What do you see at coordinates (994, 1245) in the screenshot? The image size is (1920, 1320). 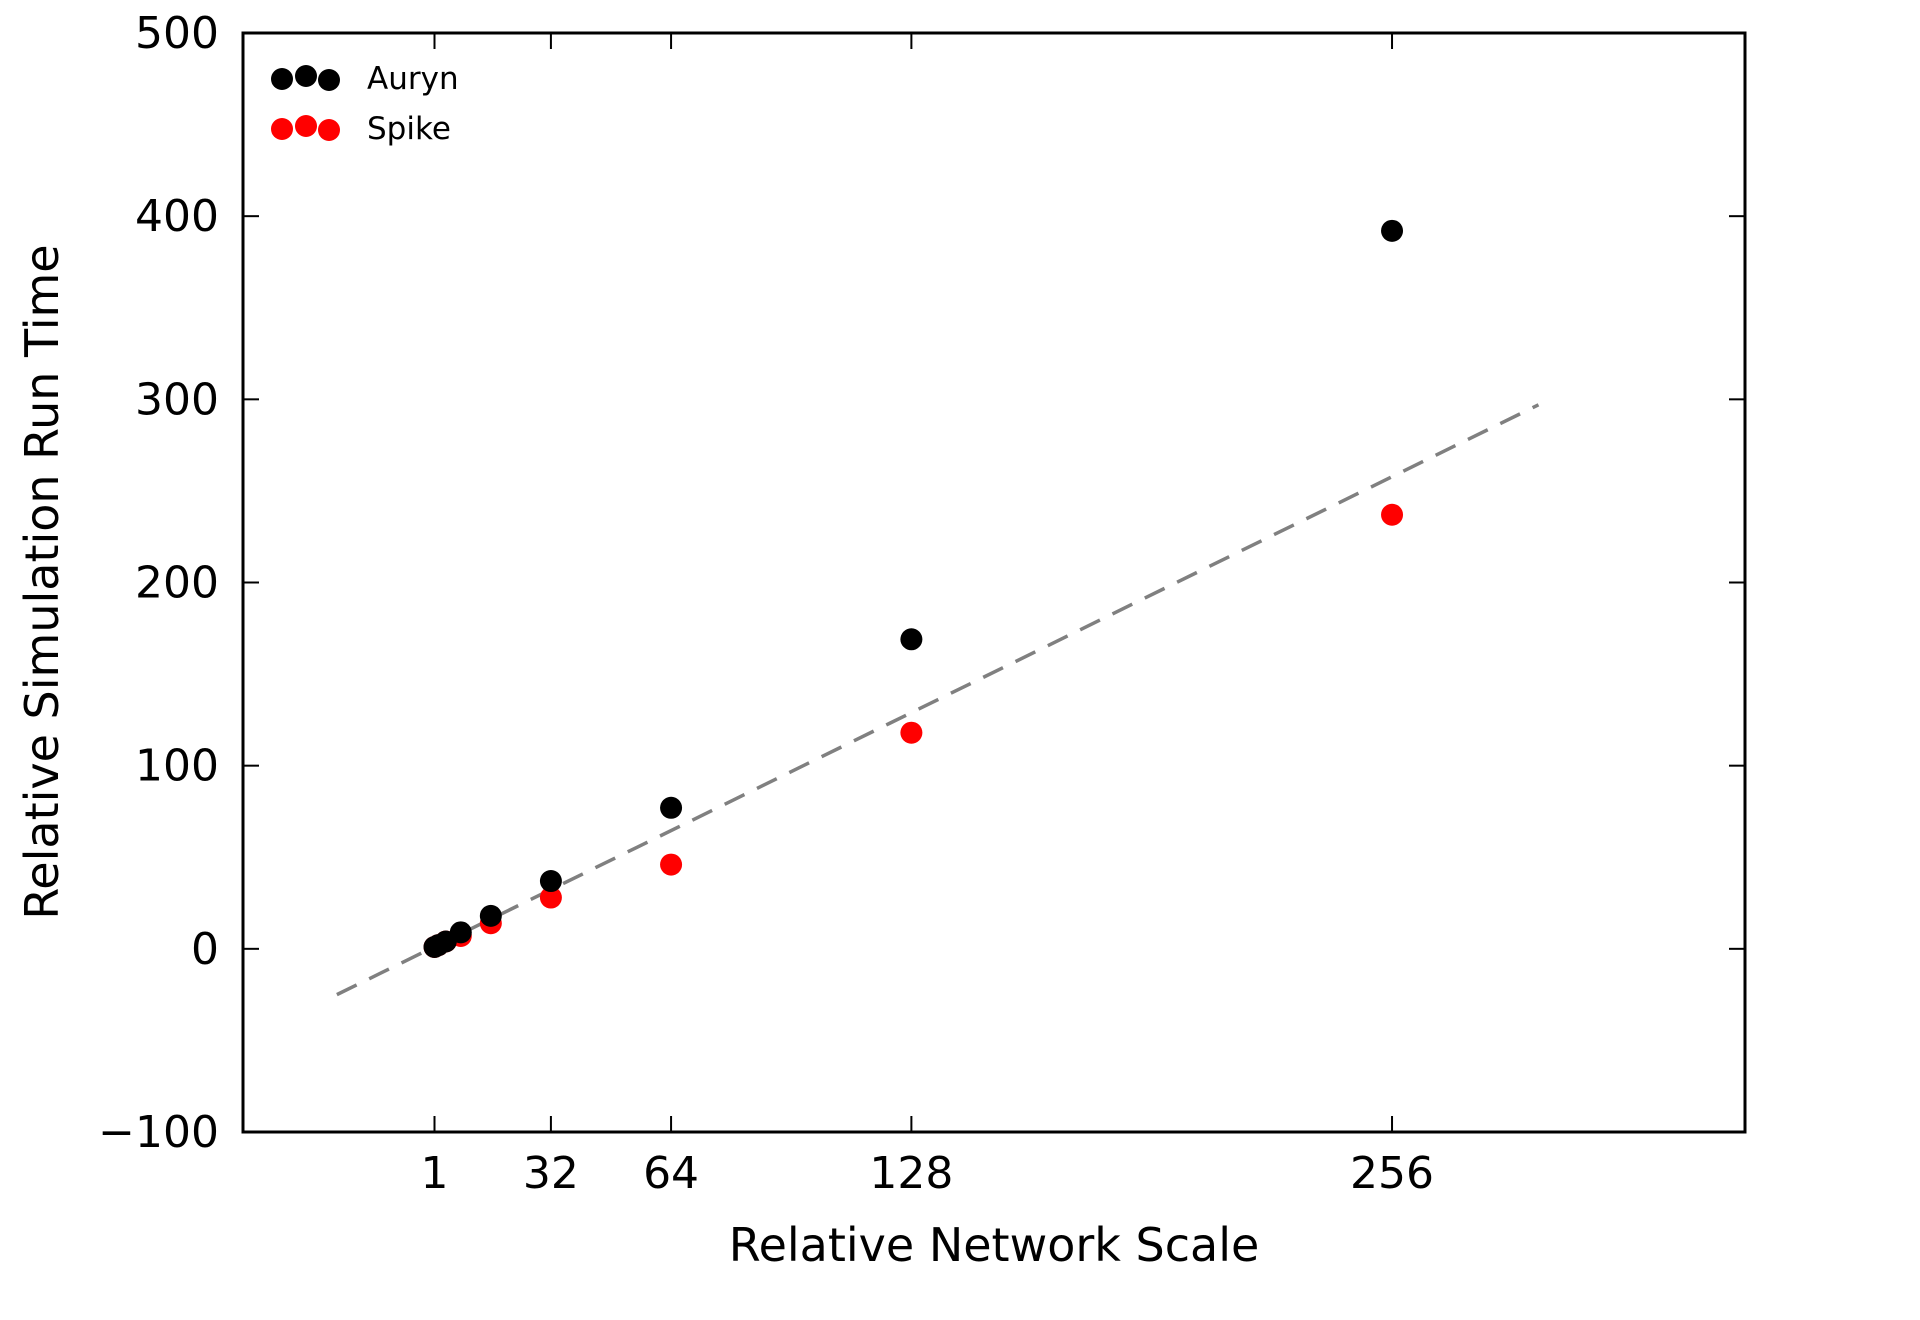 I see `x-axis-label: Relative Network Scale` at bounding box center [994, 1245].